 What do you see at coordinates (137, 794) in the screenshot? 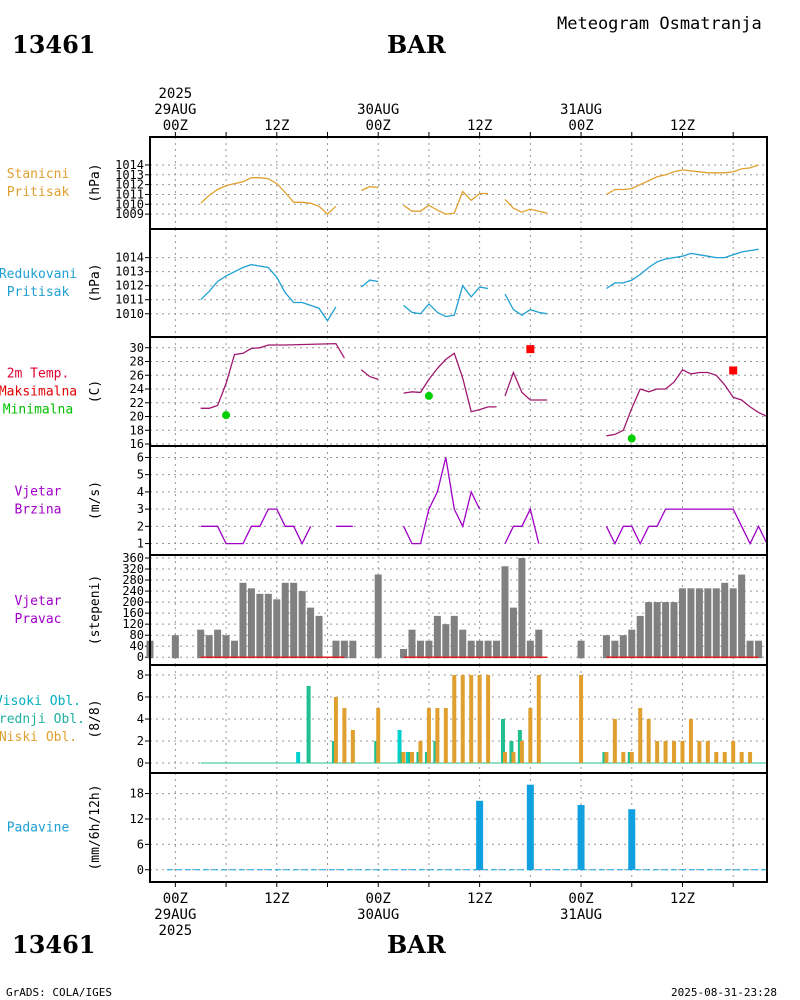
I see `y-tick-label: 18` at bounding box center [137, 794].